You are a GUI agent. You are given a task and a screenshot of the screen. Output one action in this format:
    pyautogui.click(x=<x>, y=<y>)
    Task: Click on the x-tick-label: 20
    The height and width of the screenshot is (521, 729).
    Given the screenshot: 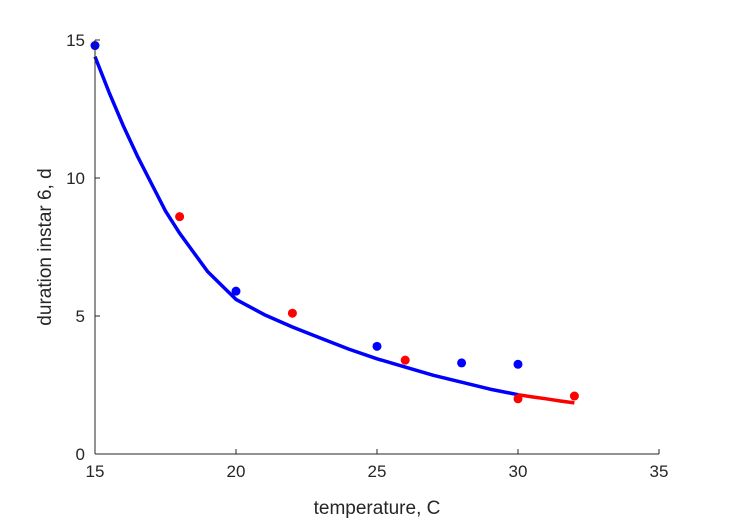 What is the action you would take?
    pyautogui.click(x=236, y=471)
    